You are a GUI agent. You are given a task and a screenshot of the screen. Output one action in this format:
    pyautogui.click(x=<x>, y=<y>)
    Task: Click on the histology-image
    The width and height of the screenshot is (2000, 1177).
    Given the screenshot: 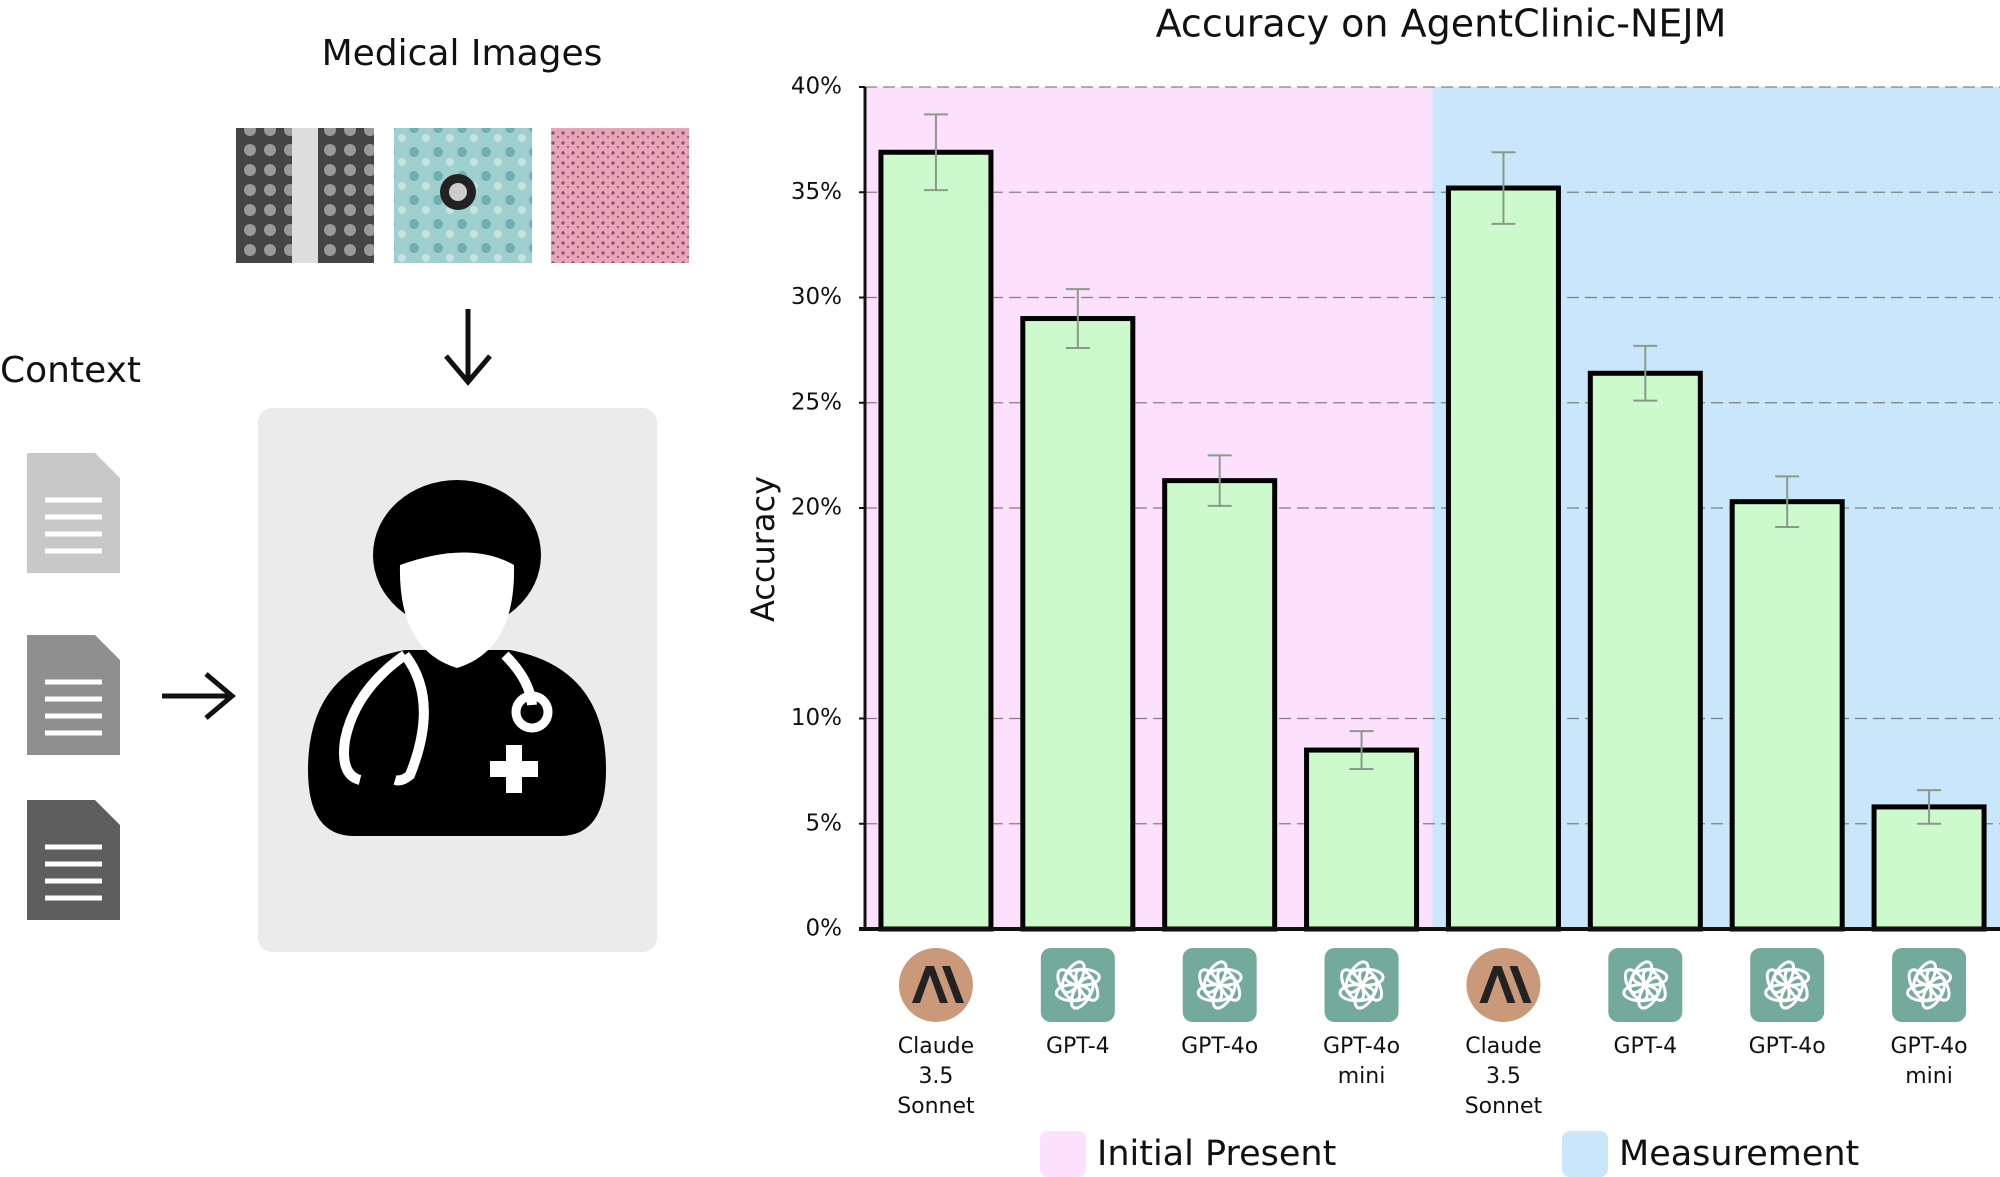 What is the action you would take?
    pyautogui.click(x=620, y=195)
    